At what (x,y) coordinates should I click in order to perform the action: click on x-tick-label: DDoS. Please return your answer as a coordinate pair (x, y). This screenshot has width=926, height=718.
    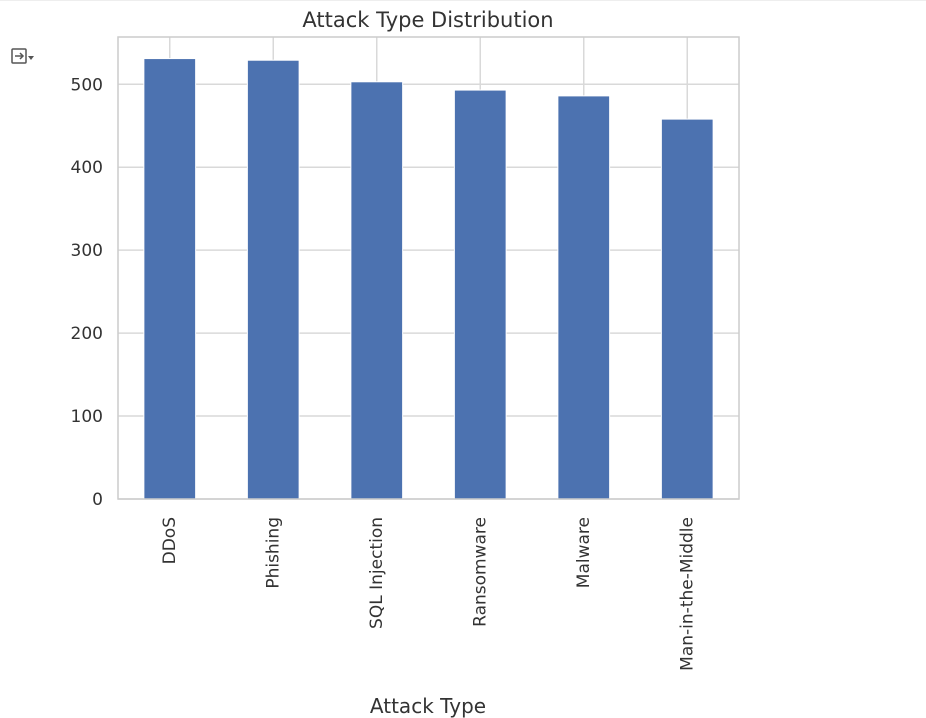
    Looking at the image, I should click on (170, 540).